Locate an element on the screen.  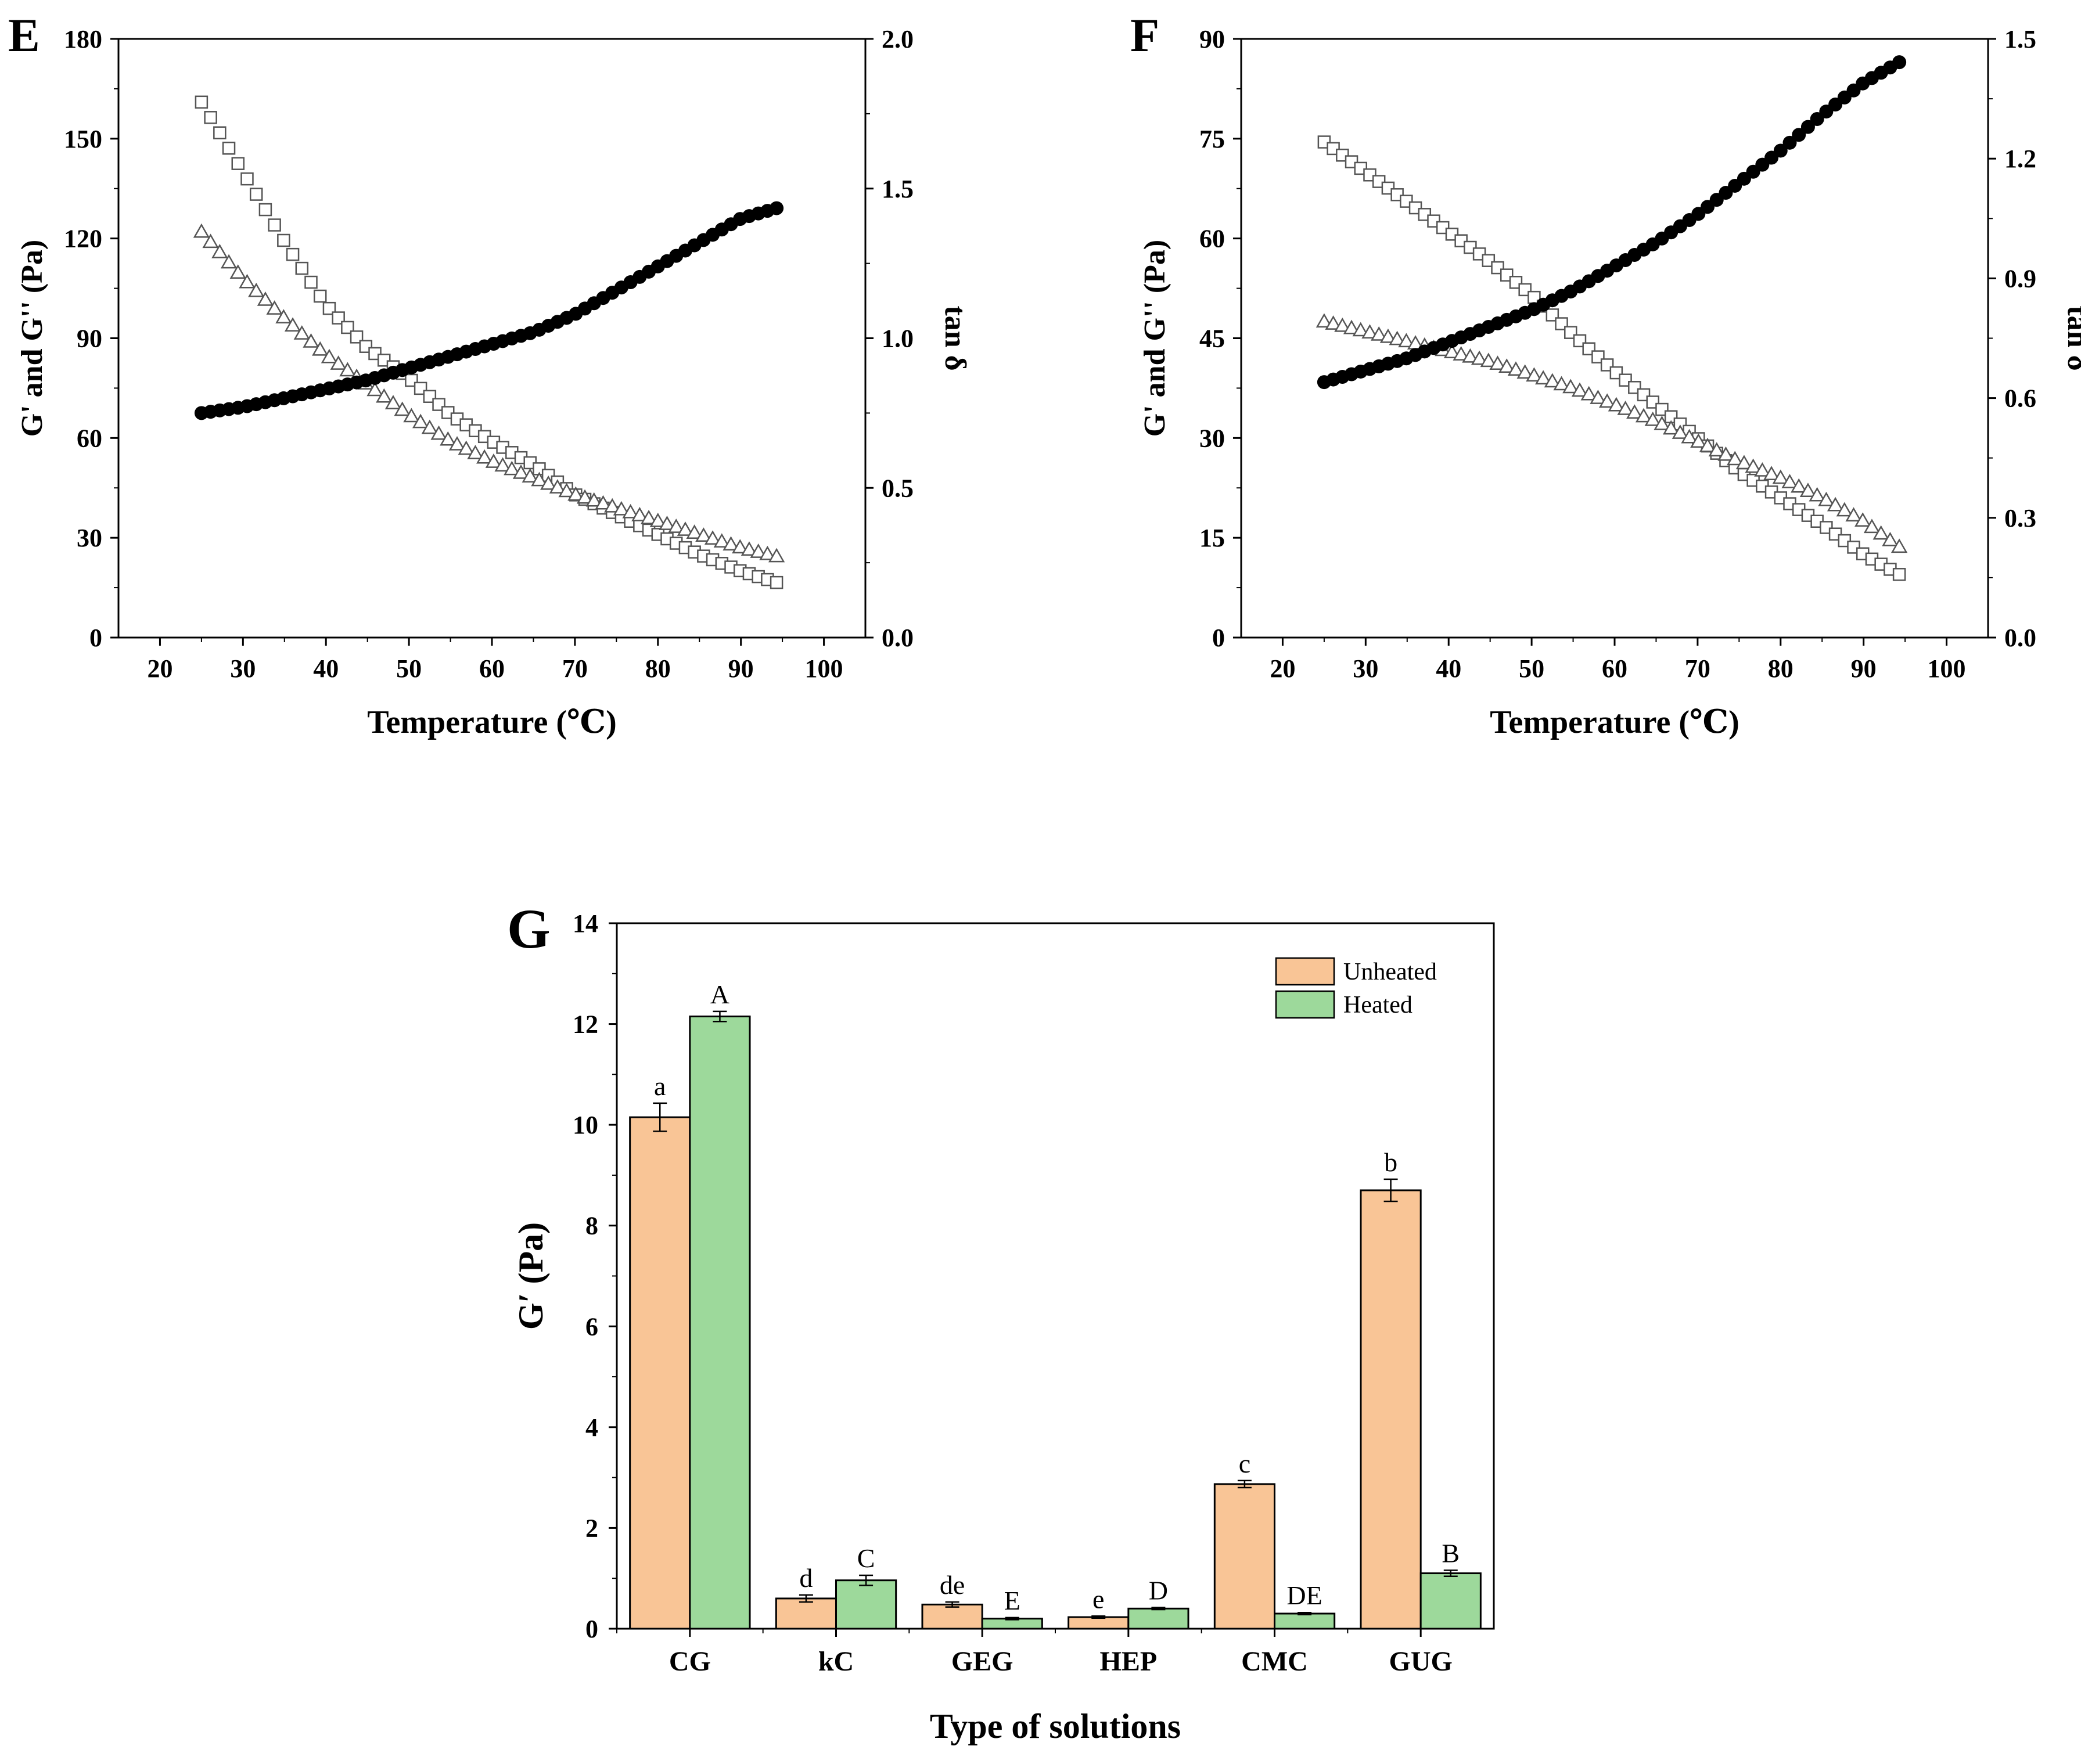
significance-label: A is located at coordinates (719, 995).